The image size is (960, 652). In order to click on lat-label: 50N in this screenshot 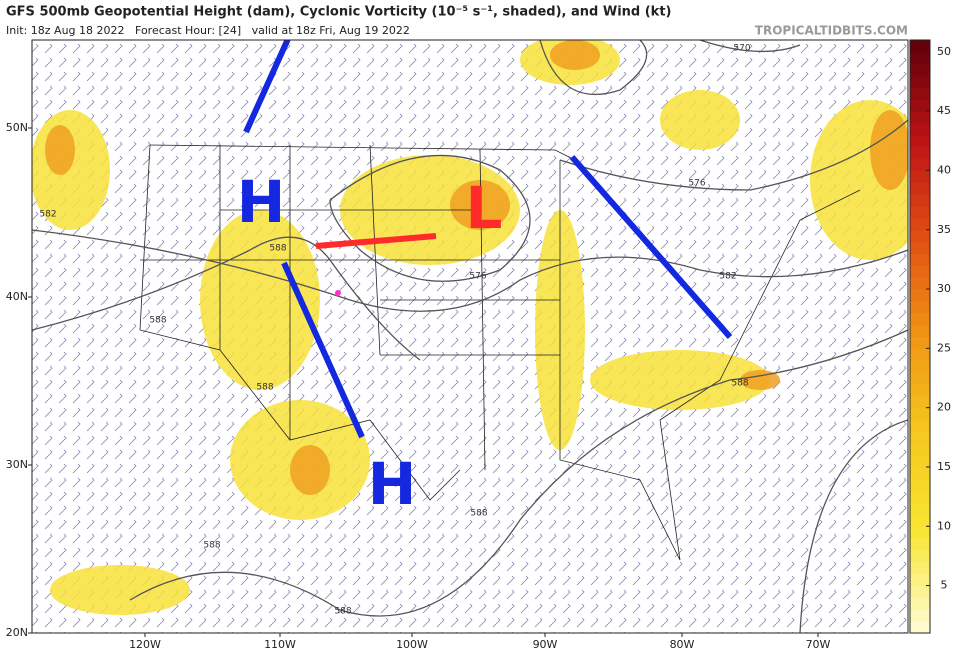, I will do `click(17, 127)`.